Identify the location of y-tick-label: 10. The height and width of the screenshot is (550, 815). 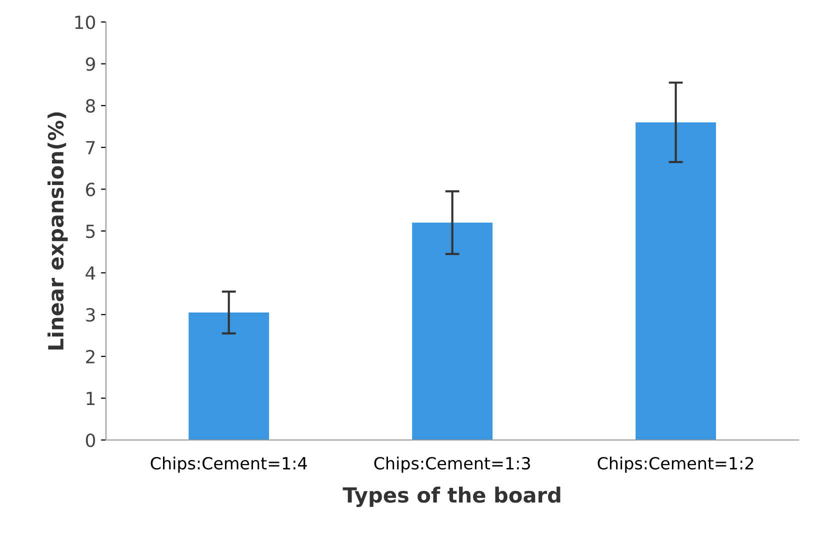
(85, 22).